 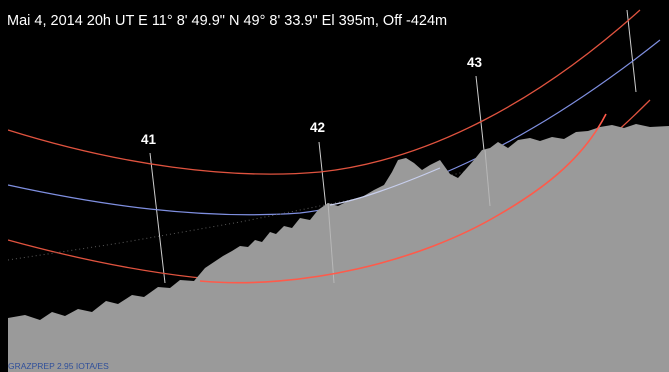 What do you see at coordinates (318, 127) in the screenshot?
I see `azimuth-label-42: 42` at bounding box center [318, 127].